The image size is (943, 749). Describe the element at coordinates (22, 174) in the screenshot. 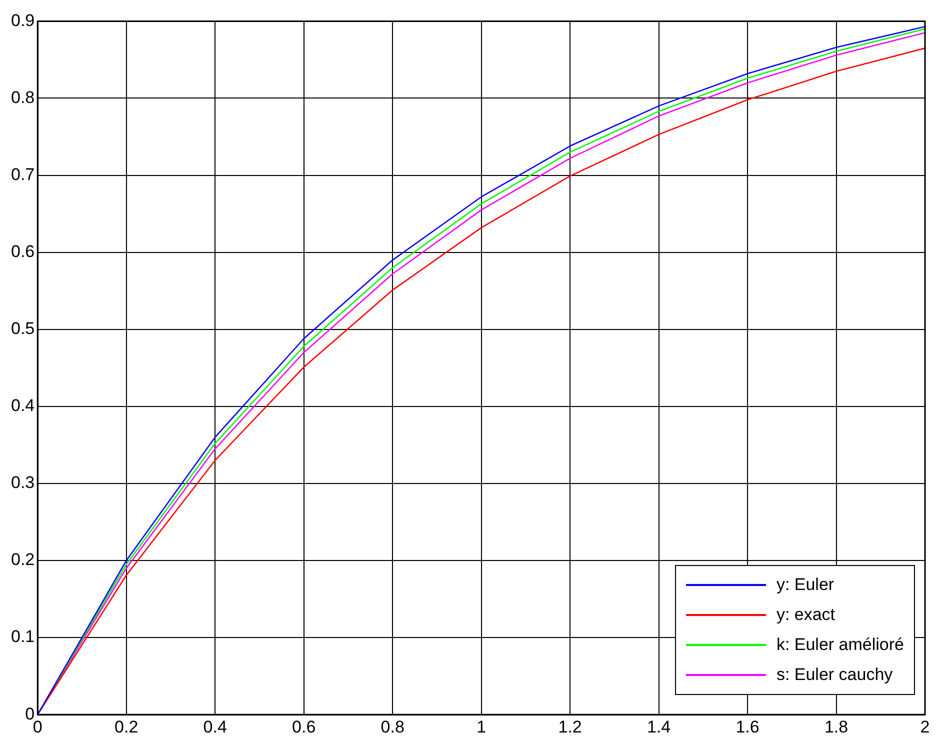

I see `y-tick-label: 0.7` at that location.